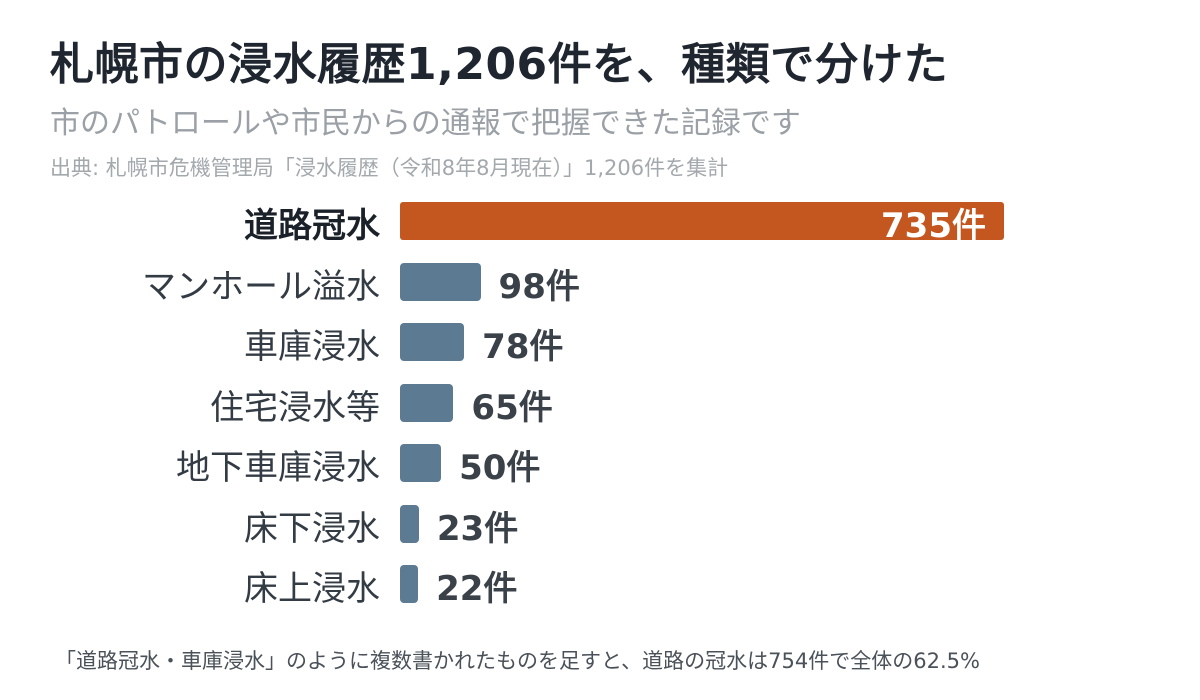 The height and width of the screenshot is (700, 1200). I want to click on bar-row: マンホール溢水 98件, so click(600, 281).